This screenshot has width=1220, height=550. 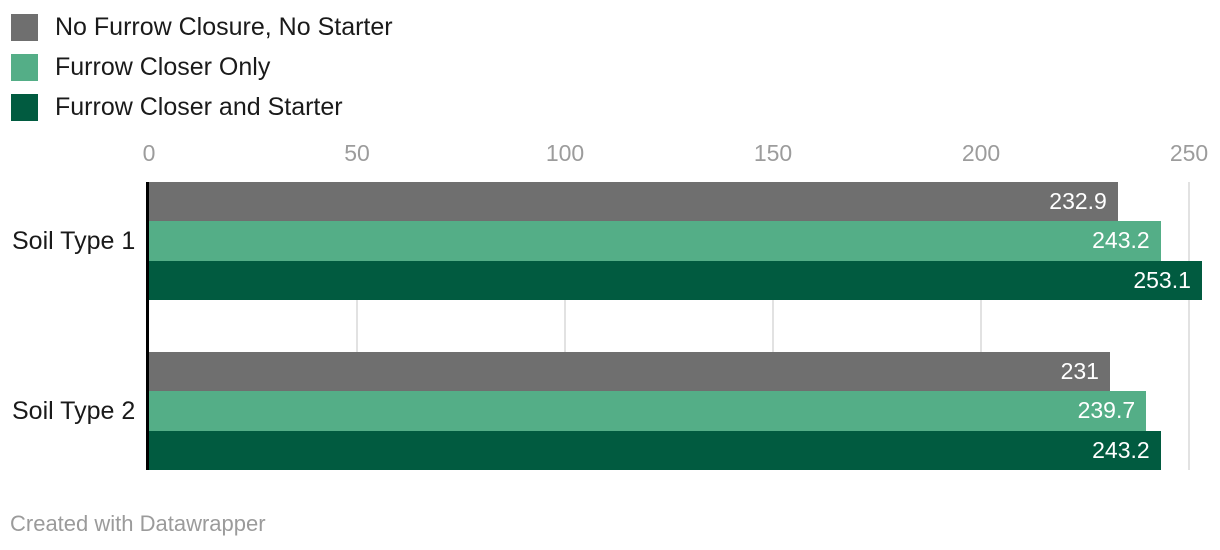 What do you see at coordinates (981, 153) in the screenshot?
I see `x-axis-tick-label: 200` at bounding box center [981, 153].